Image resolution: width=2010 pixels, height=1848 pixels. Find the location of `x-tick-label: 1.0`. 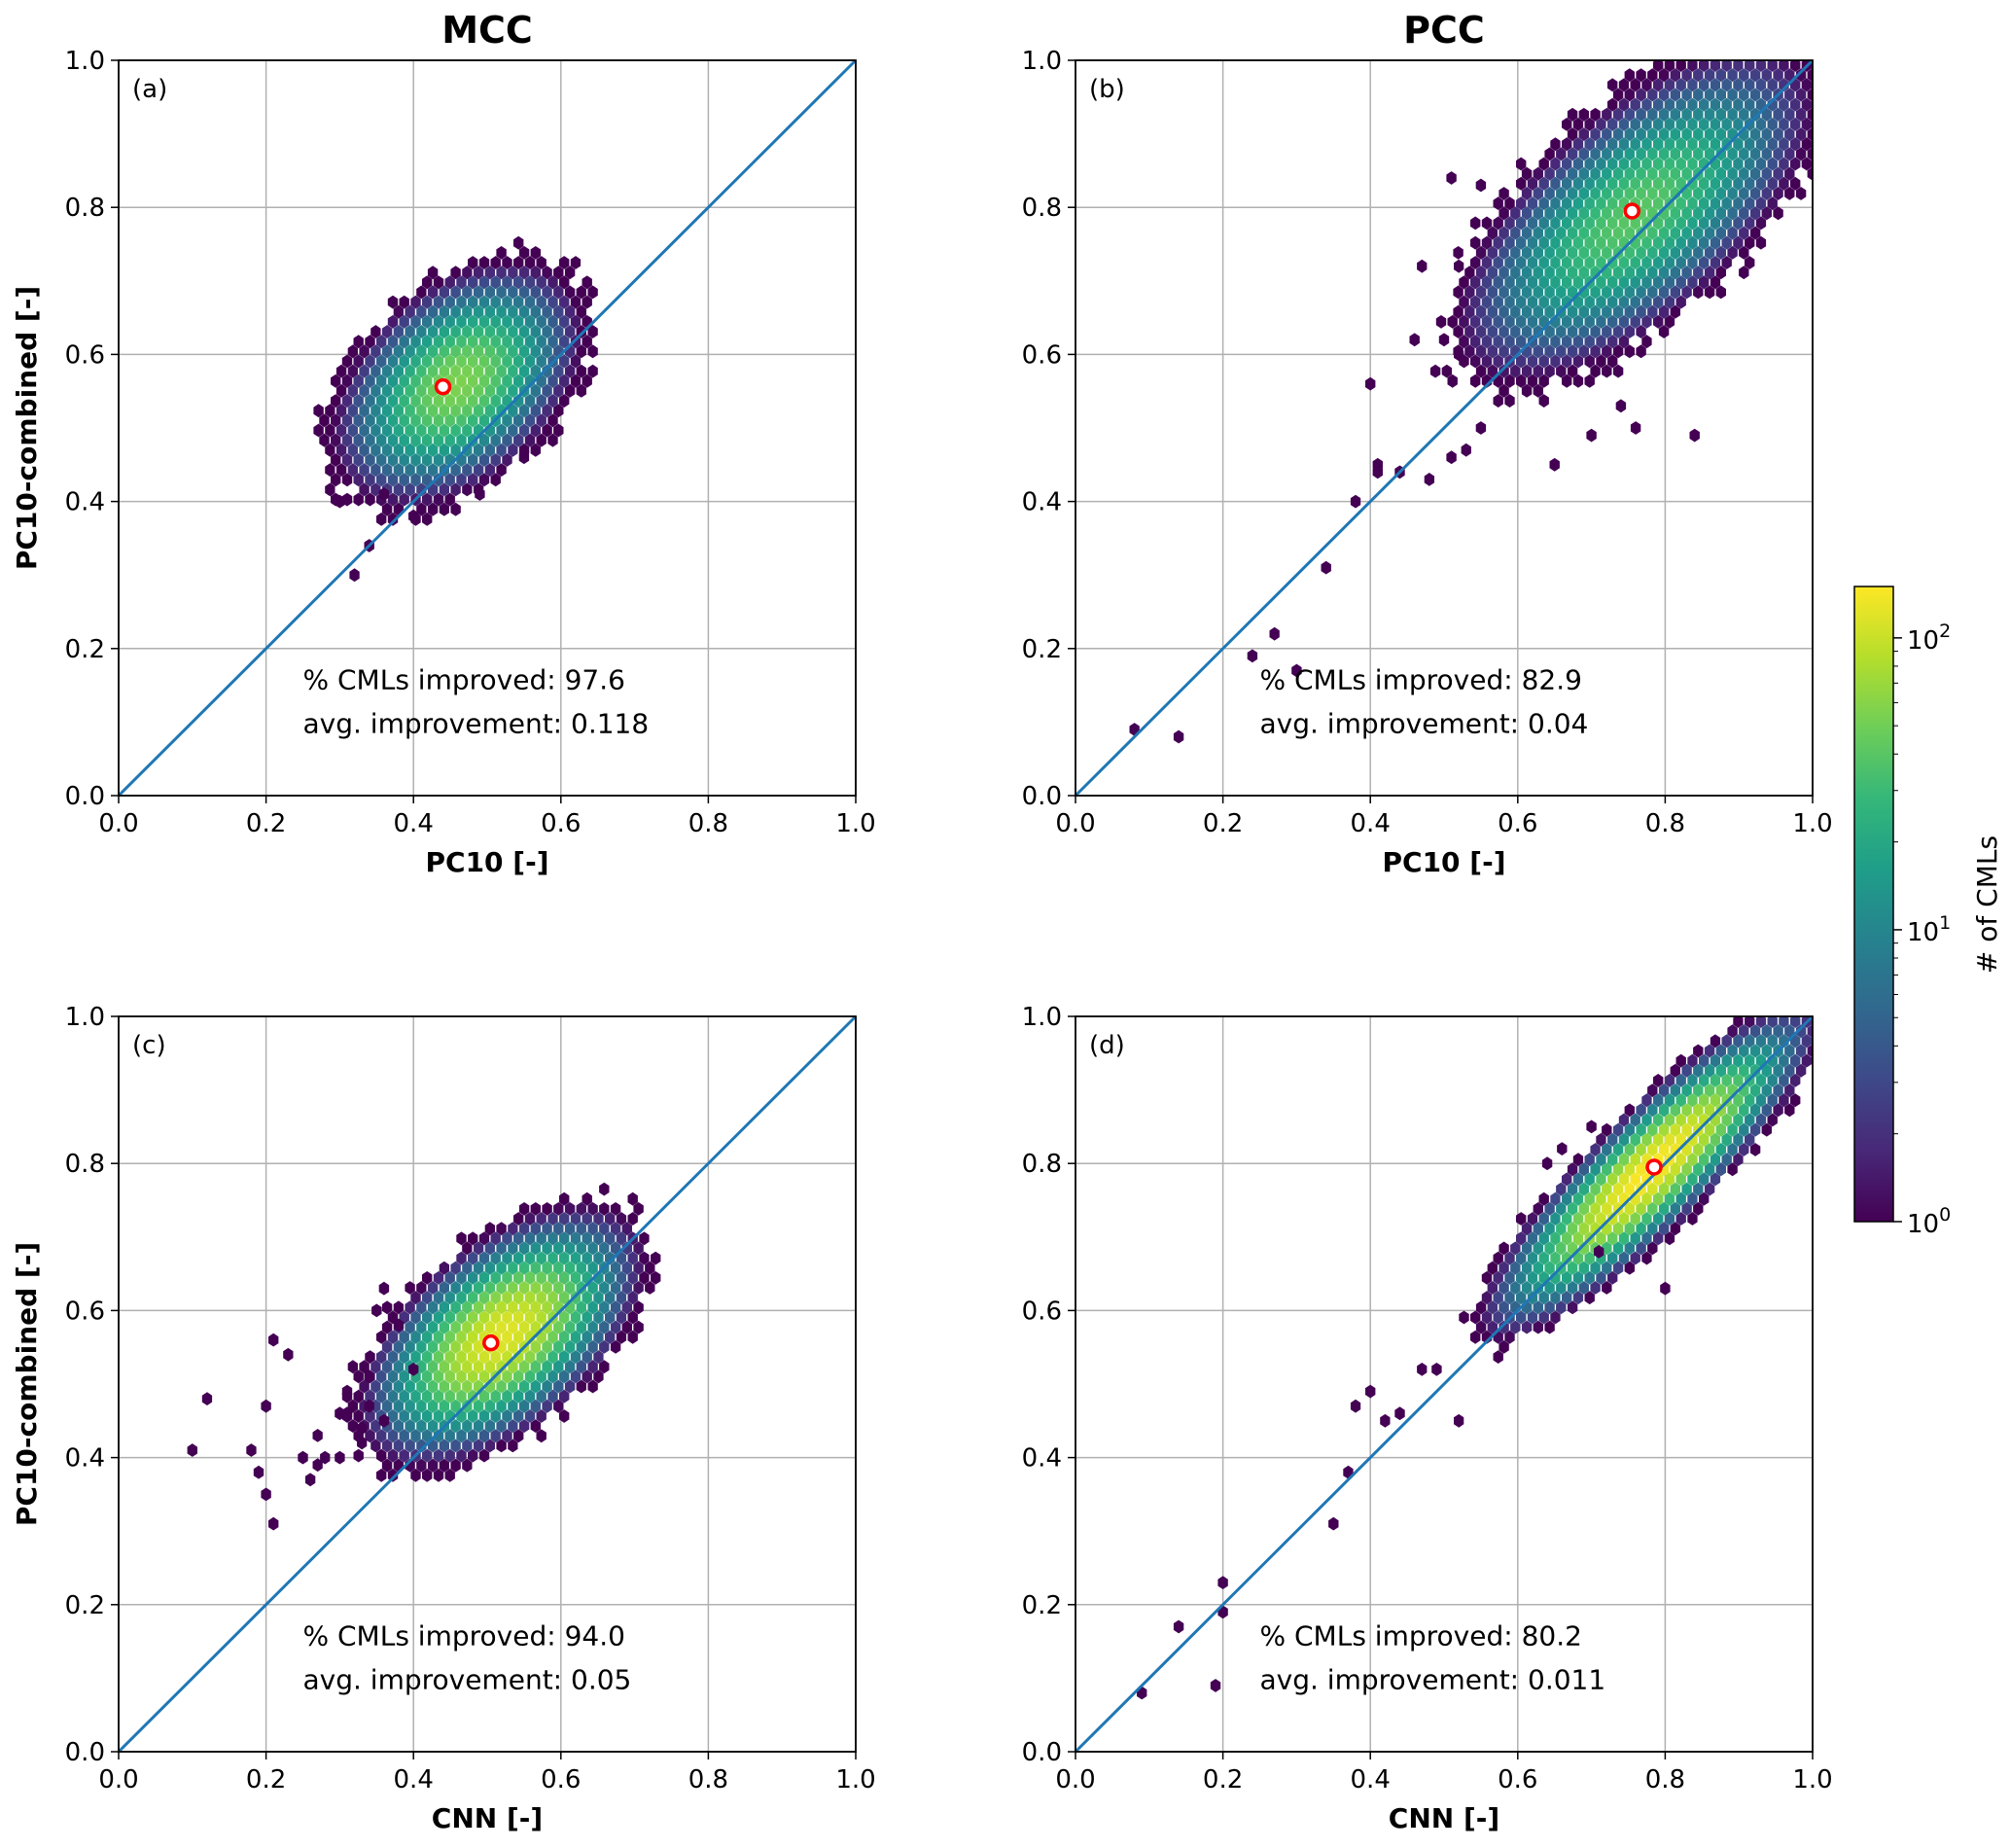

x-tick-label: 1.0 is located at coordinates (1812, 1780).